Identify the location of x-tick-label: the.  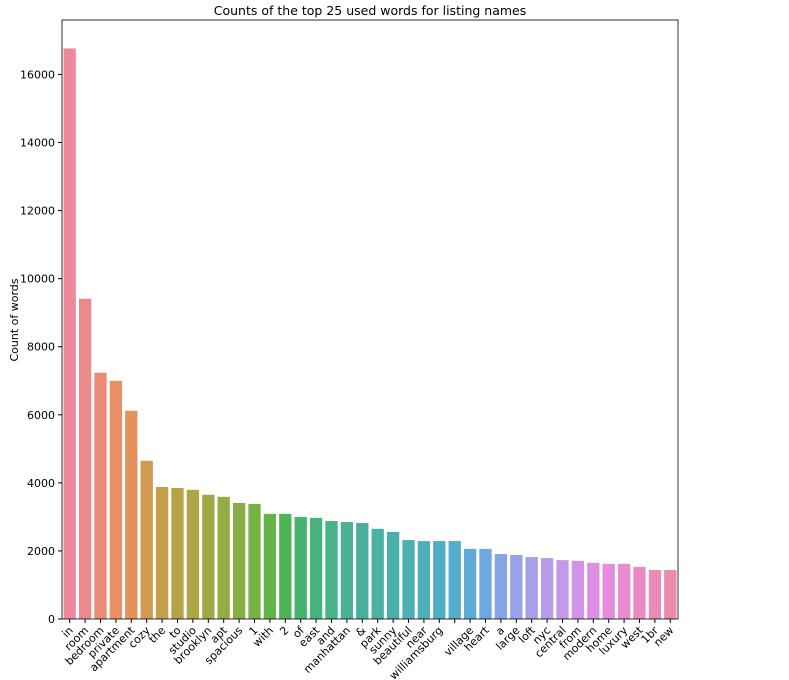
(157, 635).